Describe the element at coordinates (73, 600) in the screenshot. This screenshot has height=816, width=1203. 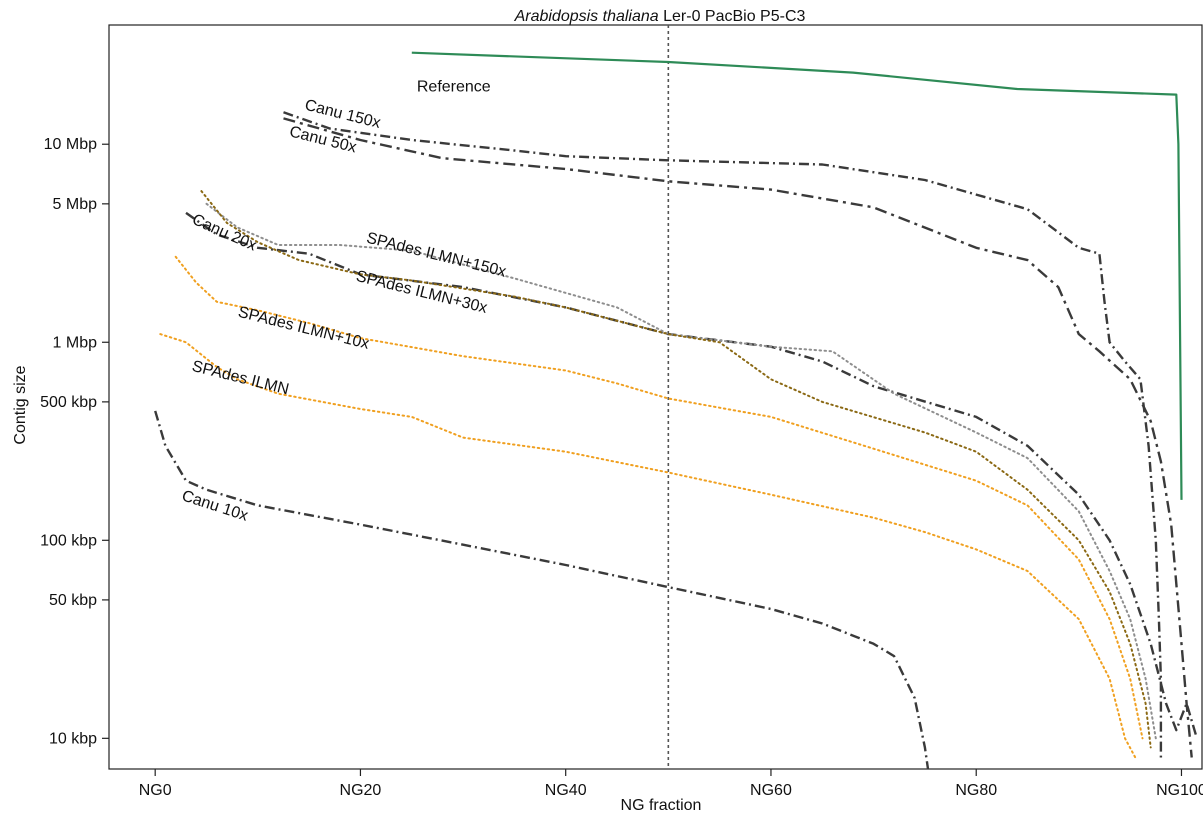
I see `y-tick-label: 50 kbp` at that location.